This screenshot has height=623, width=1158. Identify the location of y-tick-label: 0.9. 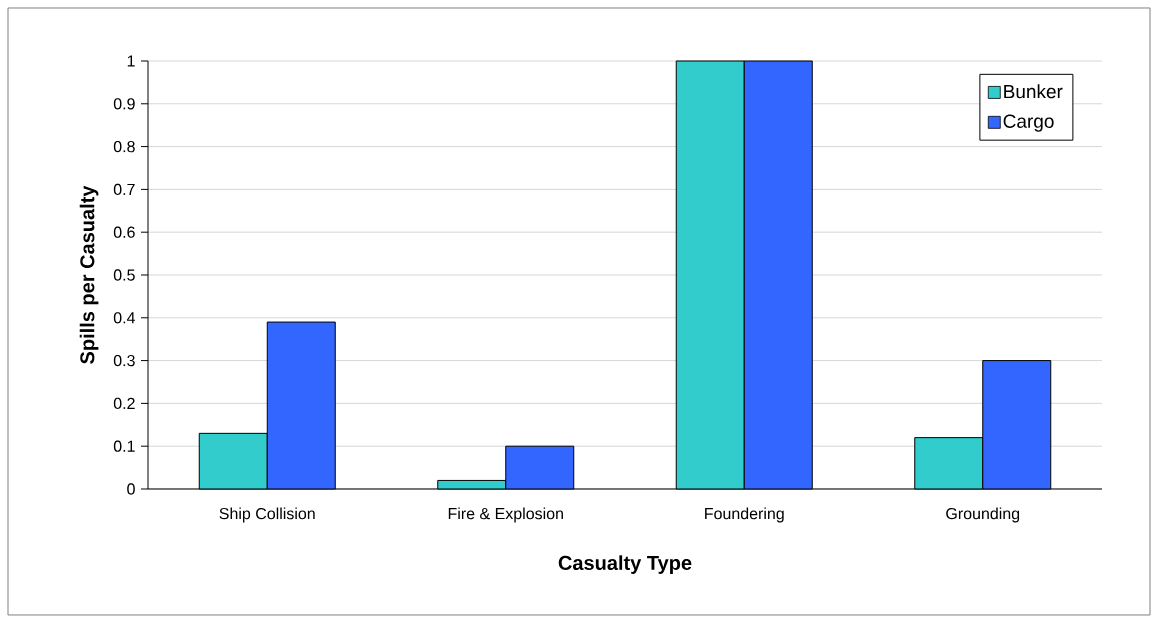
(124, 104).